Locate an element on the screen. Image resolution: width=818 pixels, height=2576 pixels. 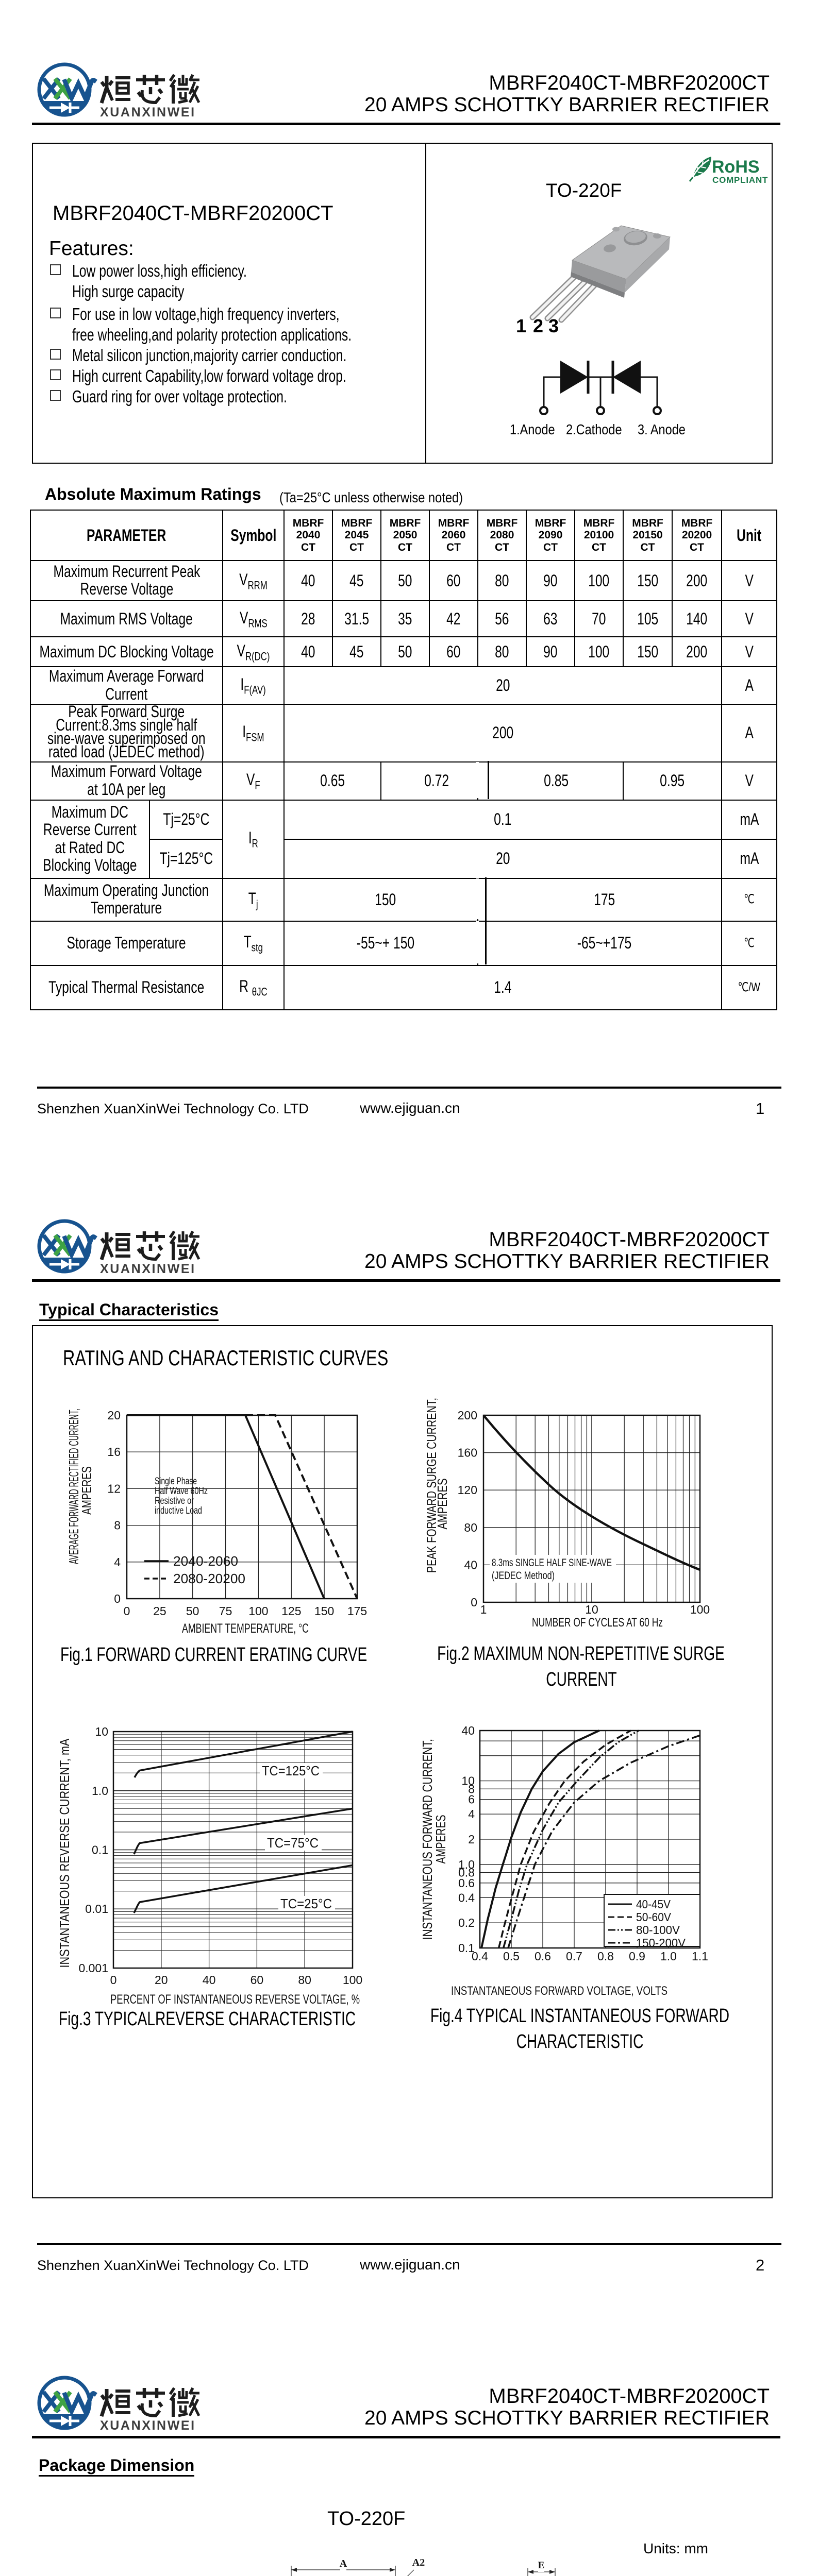
svg-text: 0.2 is located at coordinates (466, 1922).